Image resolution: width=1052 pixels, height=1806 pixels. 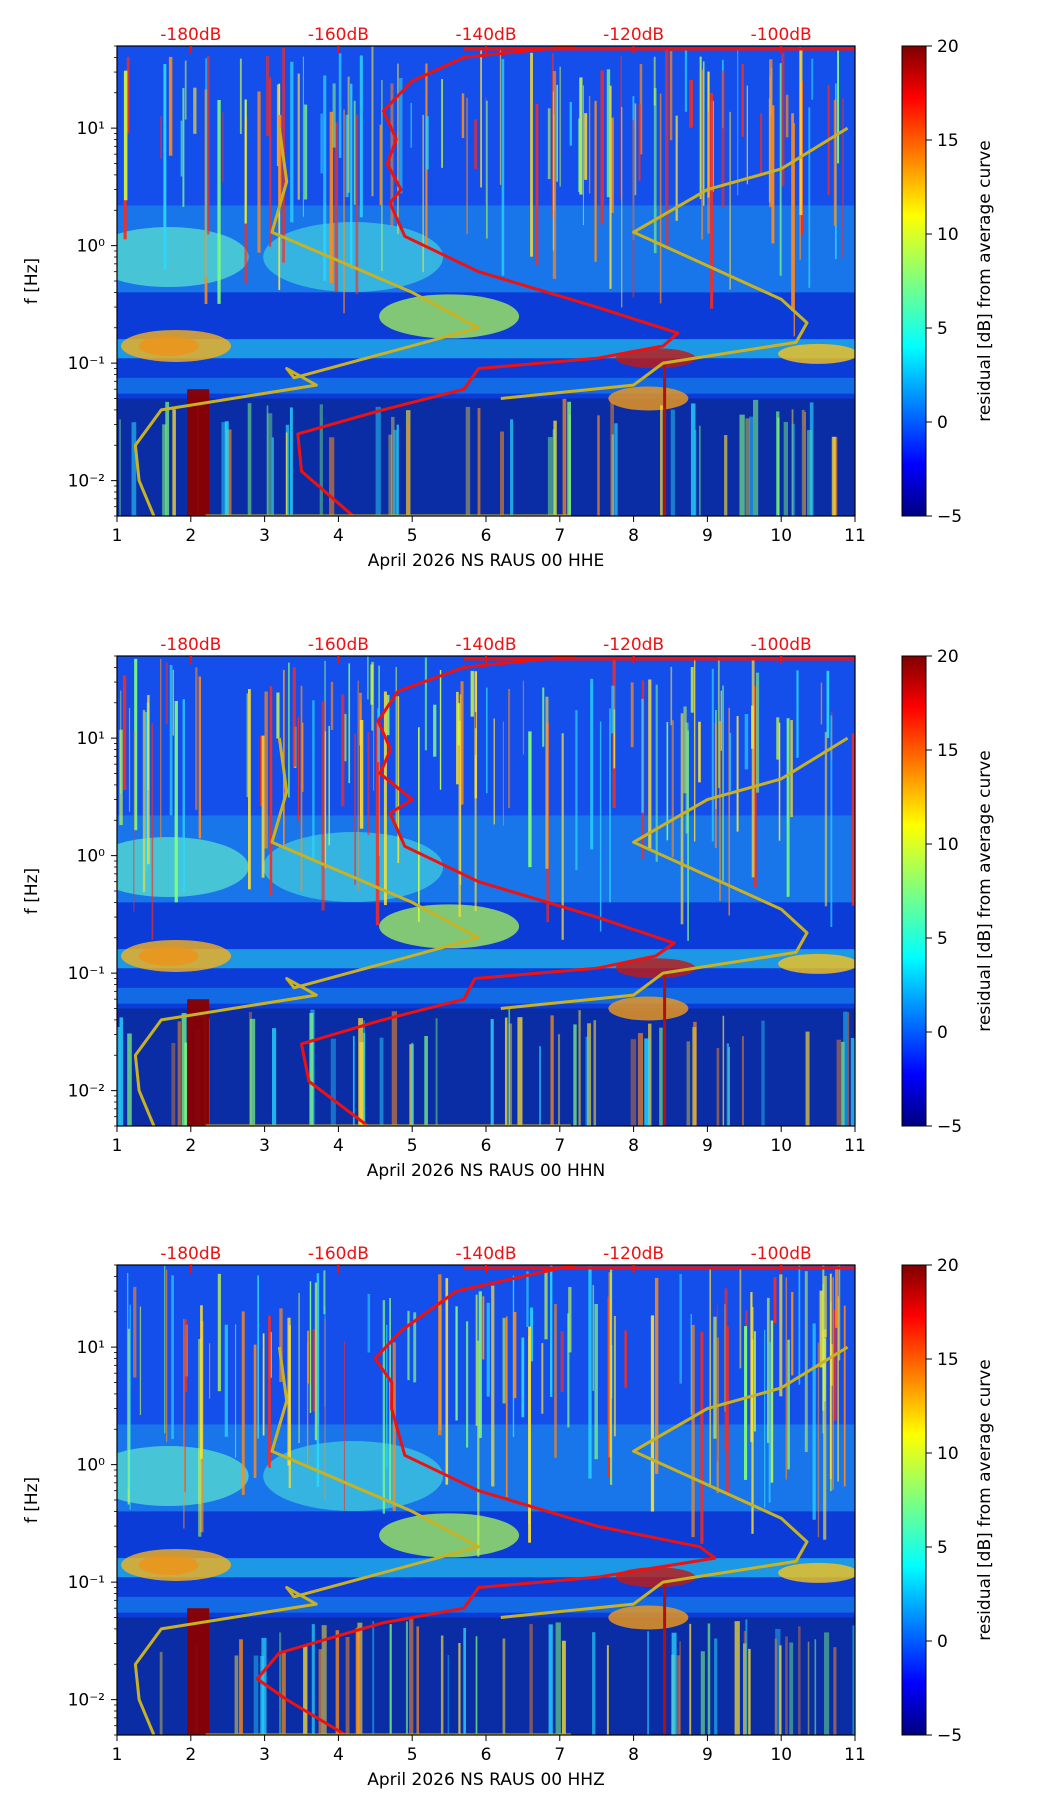 What do you see at coordinates (781, 1254) in the screenshot?
I see `top-axis-label: -100dB` at bounding box center [781, 1254].